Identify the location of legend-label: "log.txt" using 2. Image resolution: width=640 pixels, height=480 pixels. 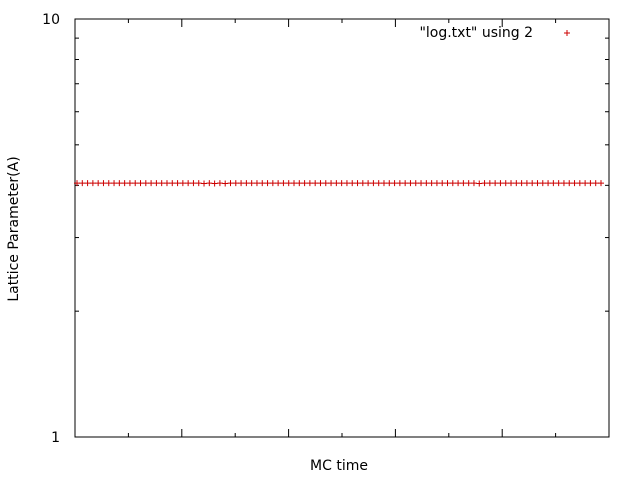
(476, 33).